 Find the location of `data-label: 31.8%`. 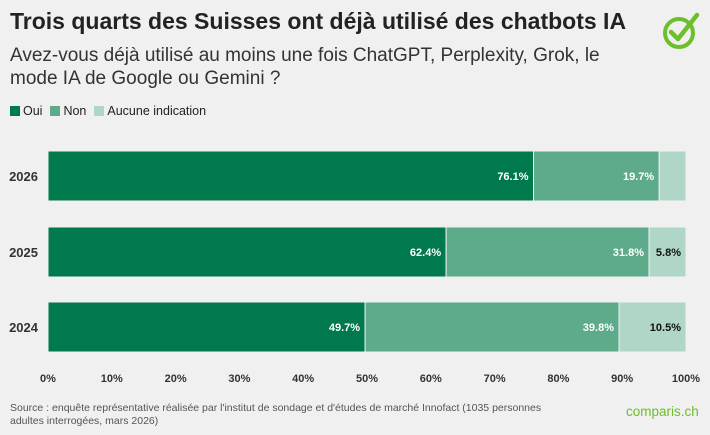

data-label: 31.8% is located at coordinates (628, 253).